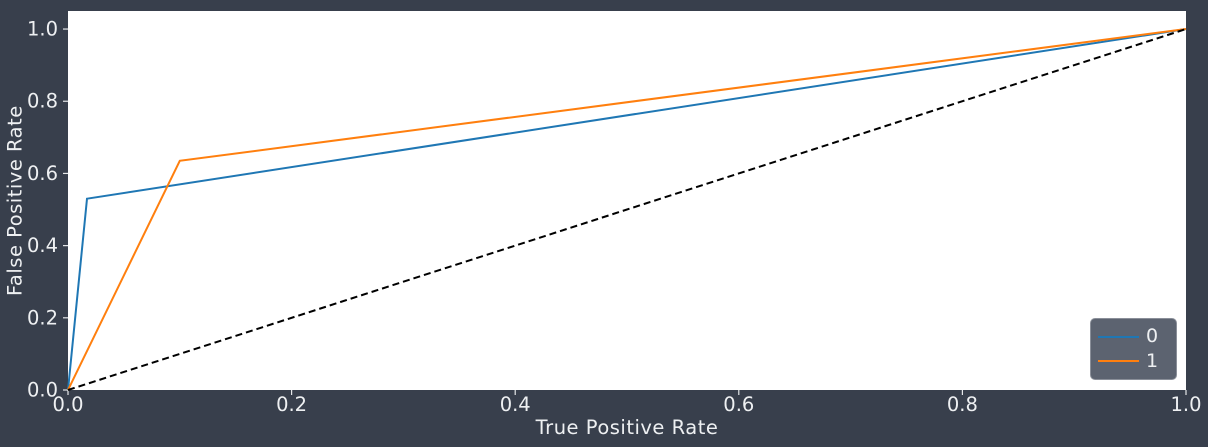 The height and width of the screenshot is (447, 1208). I want to click on y-axis-label: False Positive Rate, so click(15, 200).